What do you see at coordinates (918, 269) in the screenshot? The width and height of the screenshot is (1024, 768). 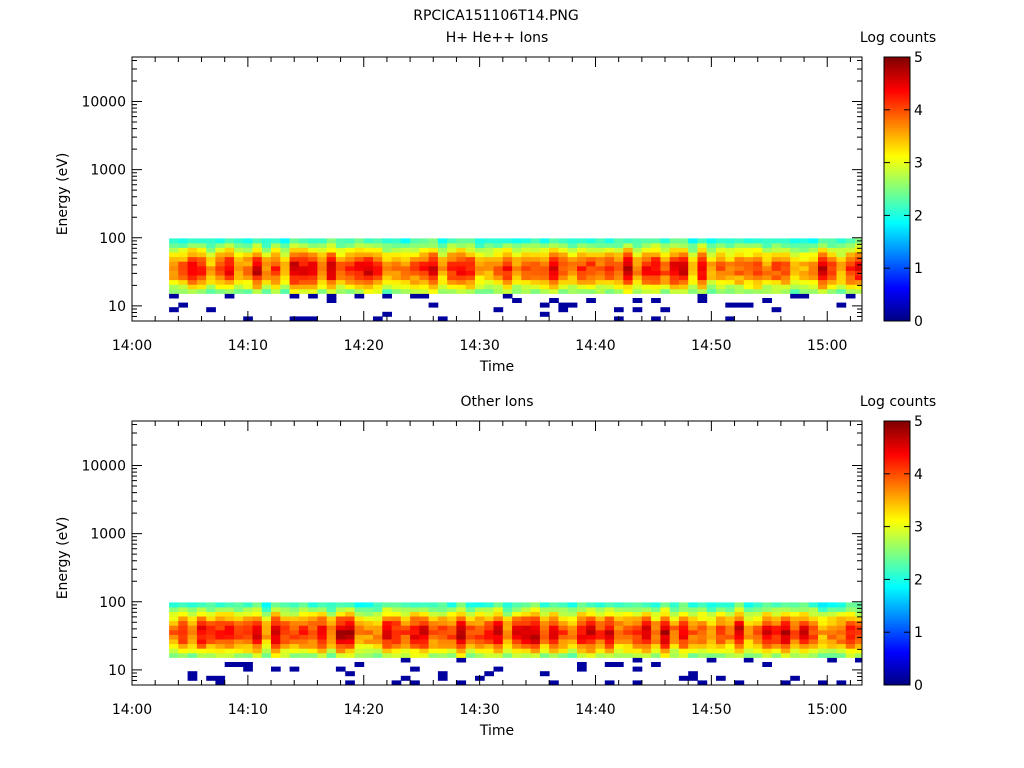 I see `colorbar-tick-label: 1` at bounding box center [918, 269].